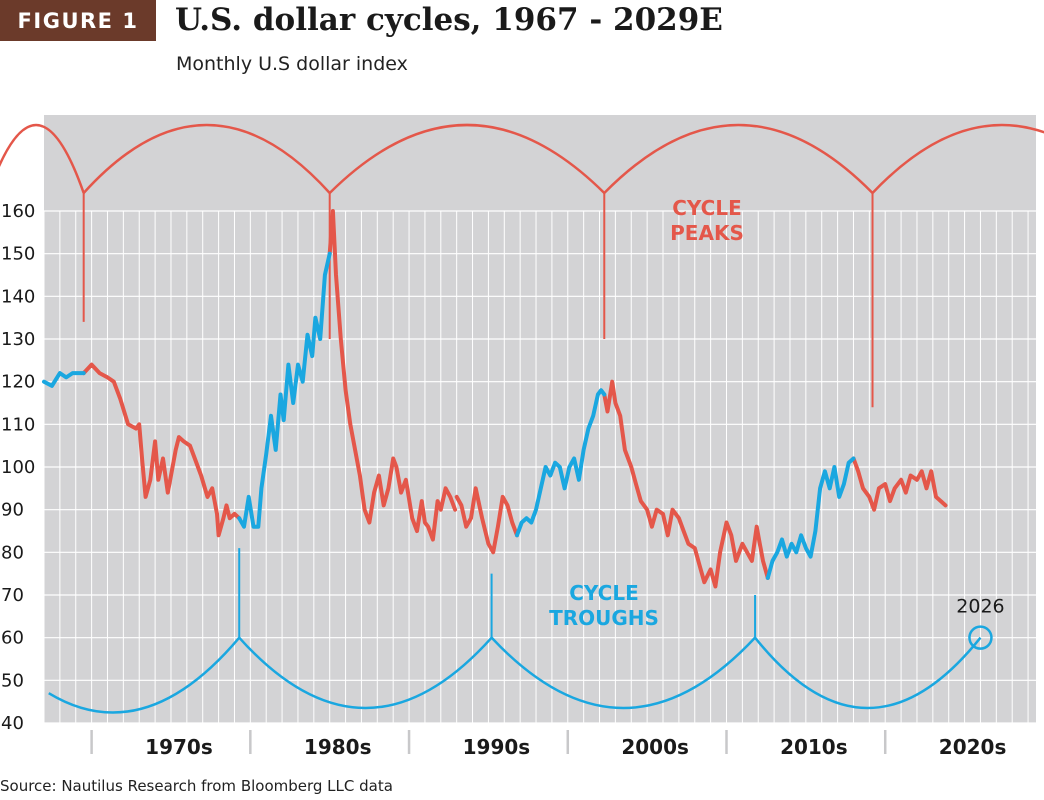 Image resolution: width=1044 pixels, height=800 pixels. I want to click on y-tick-label: 120, so click(18, 382).